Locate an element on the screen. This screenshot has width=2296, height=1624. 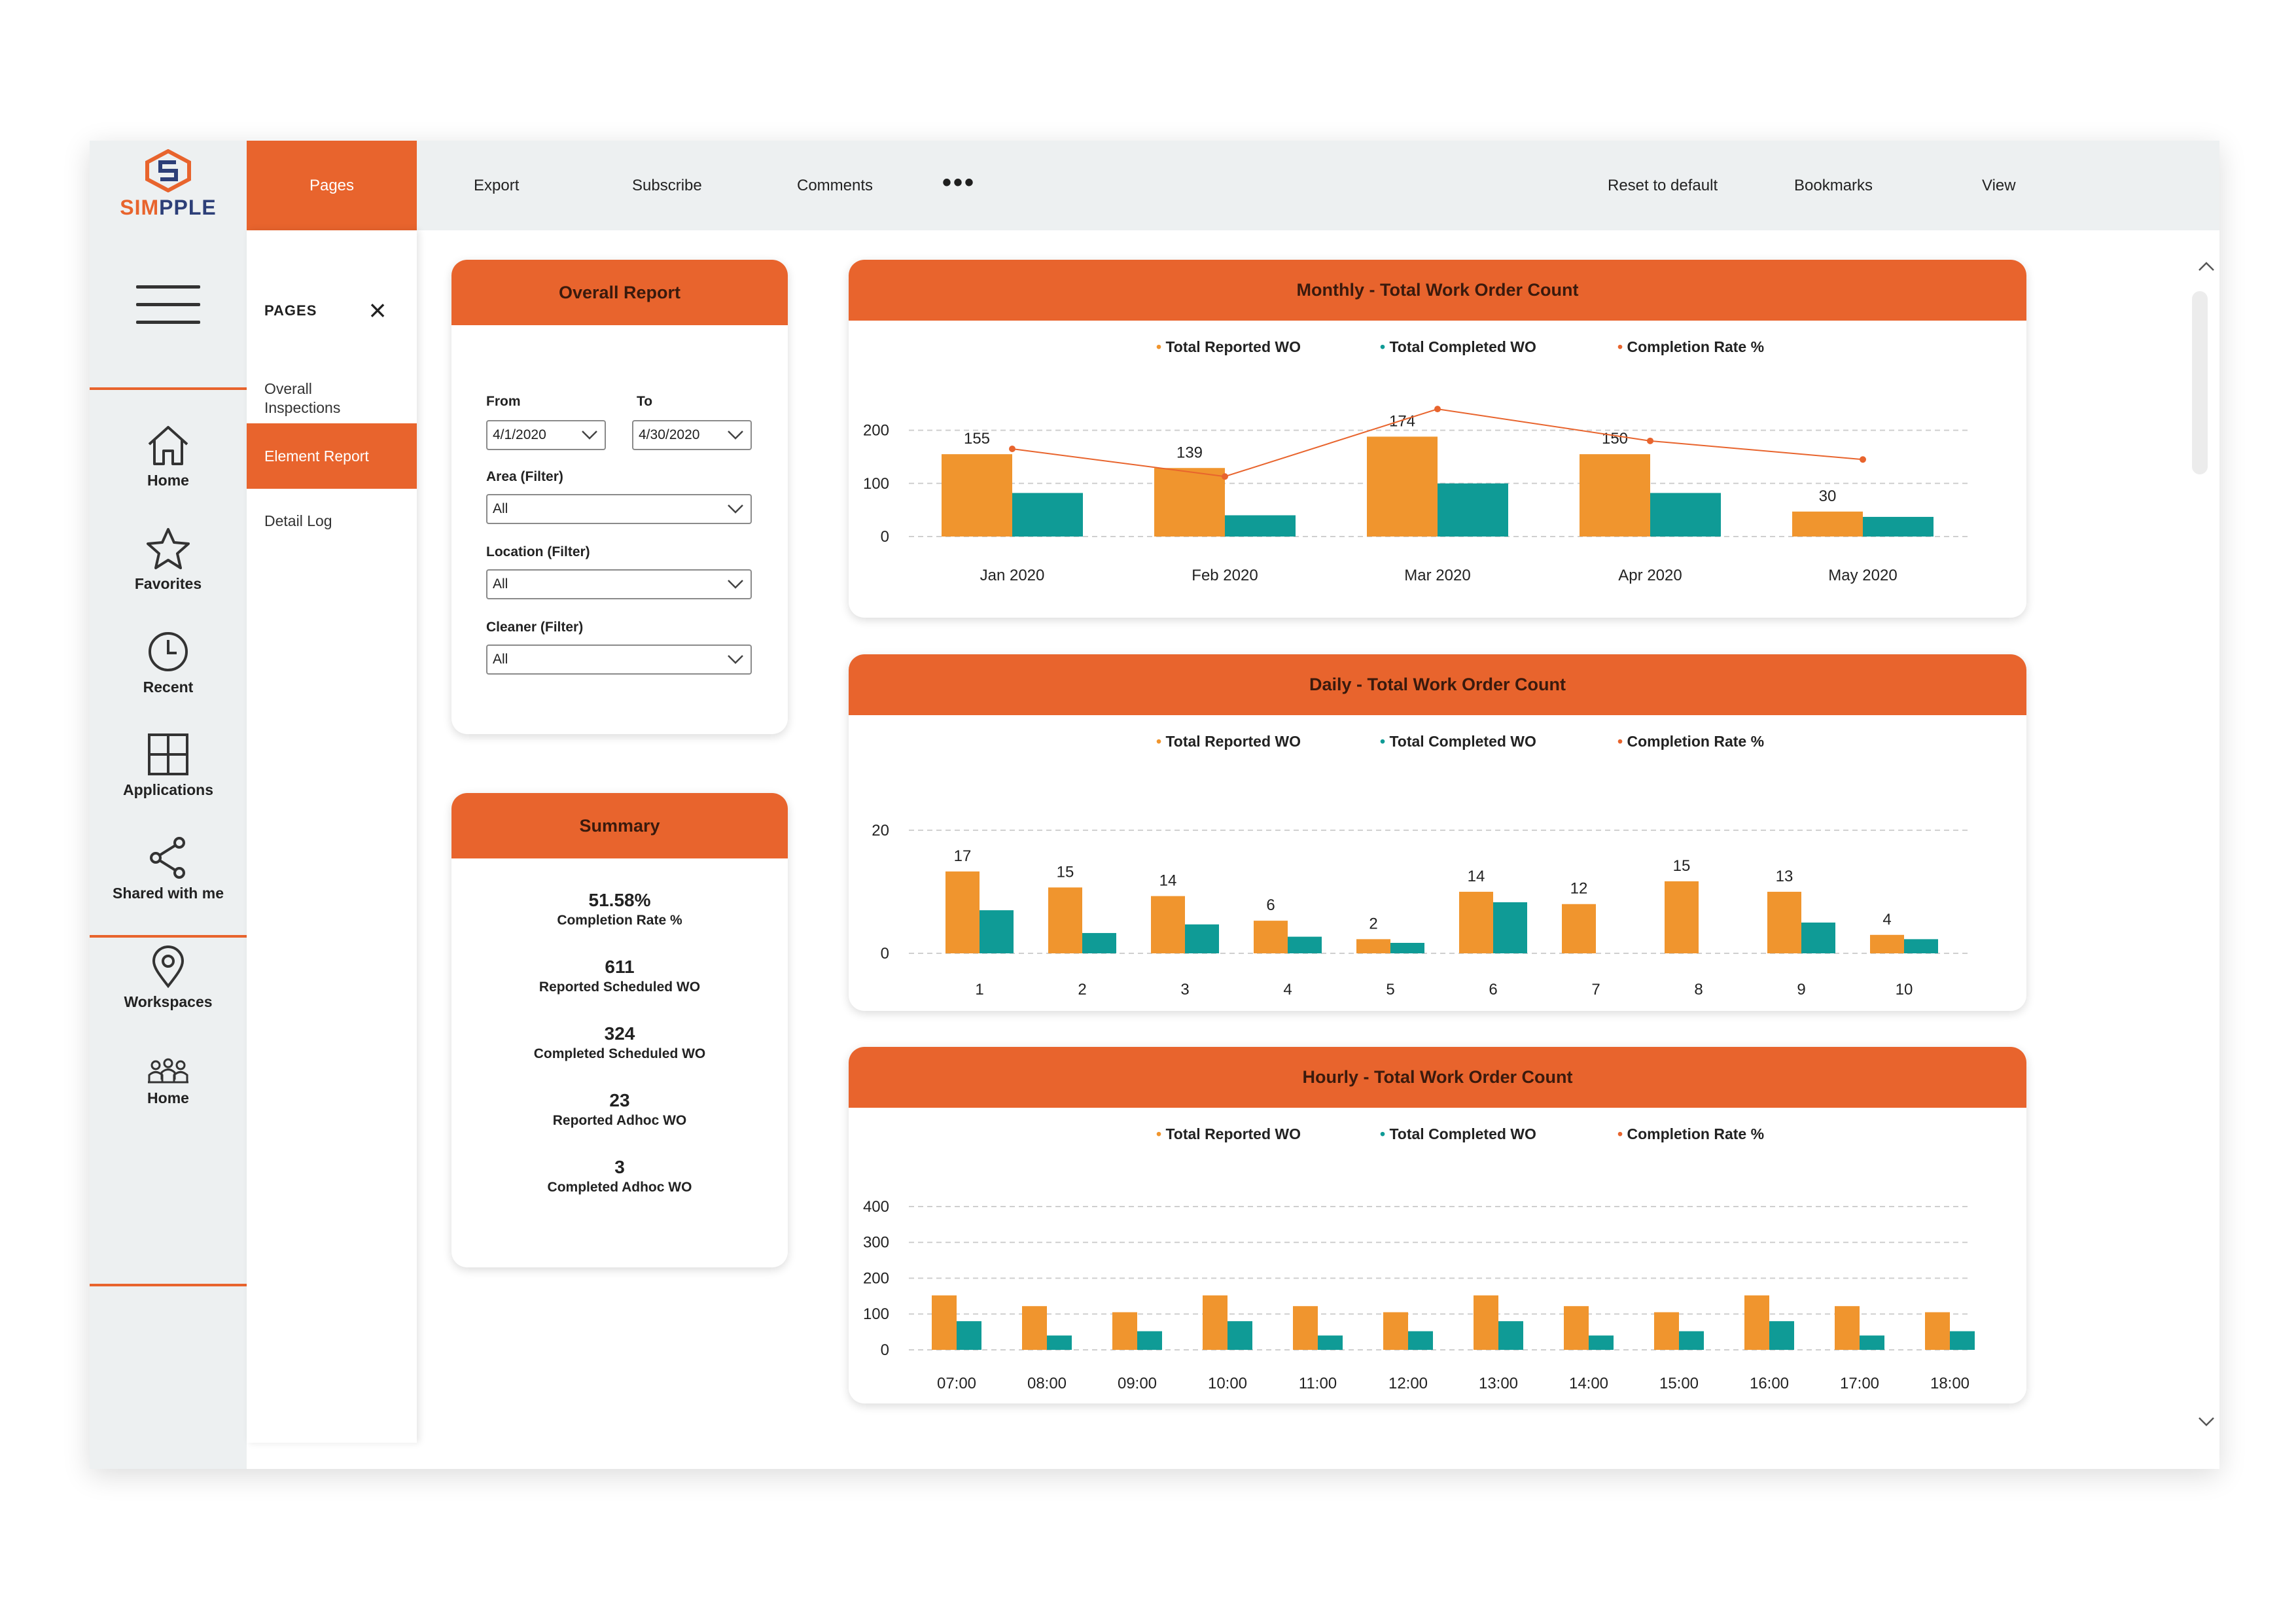
page-item-overall-inspections: Overall Inspections is located at coordinates (303, 398).